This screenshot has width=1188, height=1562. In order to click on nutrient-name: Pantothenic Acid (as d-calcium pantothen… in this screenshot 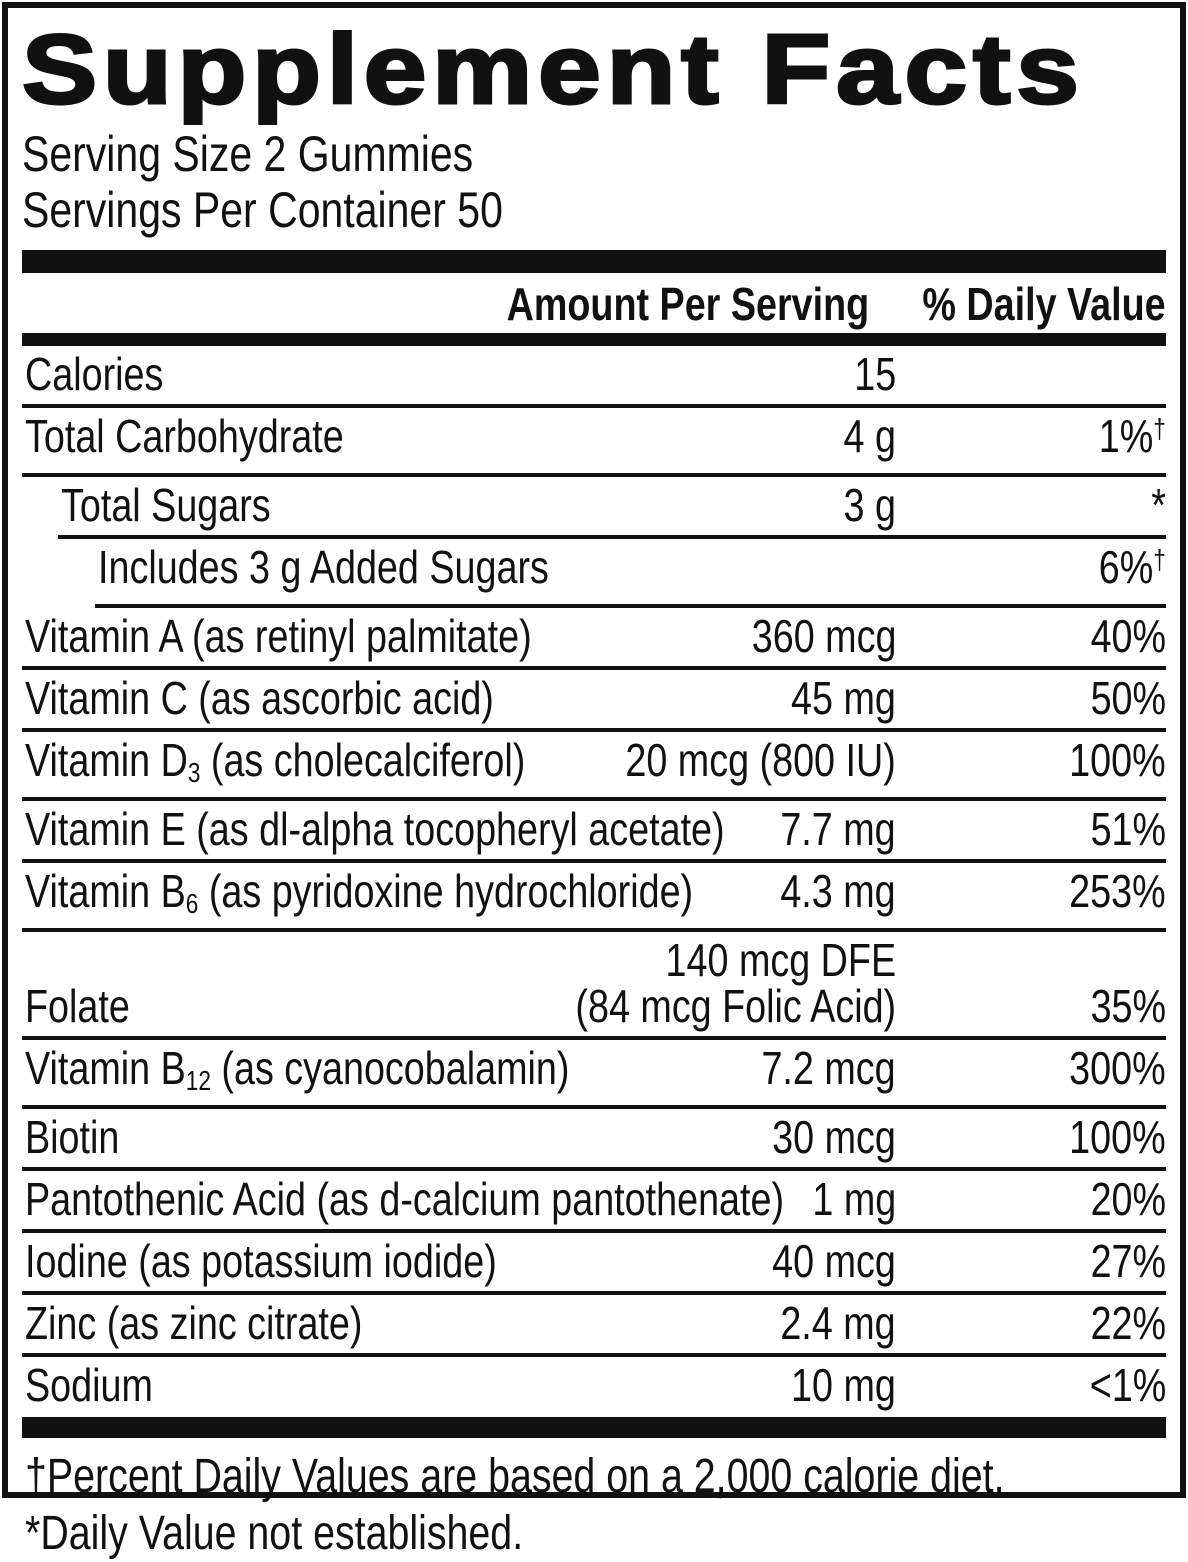, I will do `click(408, 1199)`.